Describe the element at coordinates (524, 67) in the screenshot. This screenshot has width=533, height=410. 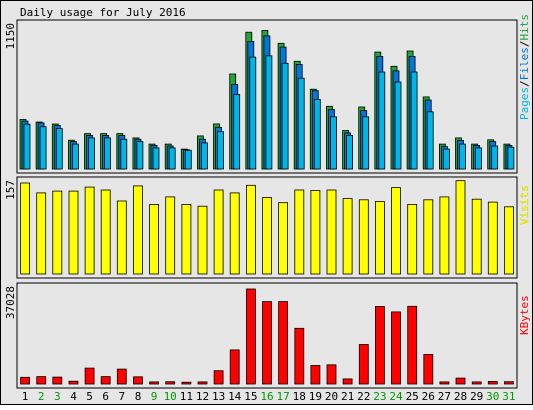
I see `panel-hits-legend: Pages/Files/Hits` at that location.